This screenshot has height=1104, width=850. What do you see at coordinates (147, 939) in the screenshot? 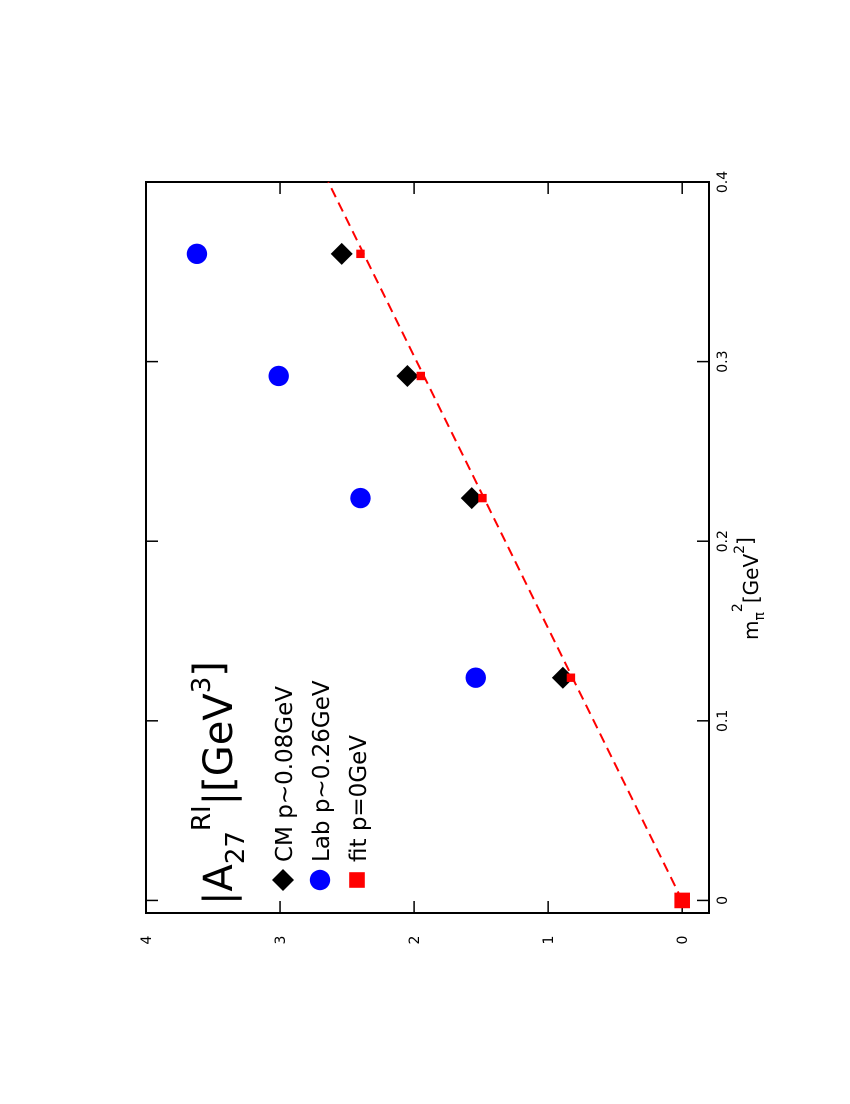
I see `y-tick-label: 4` at bounding box center [147, 939].